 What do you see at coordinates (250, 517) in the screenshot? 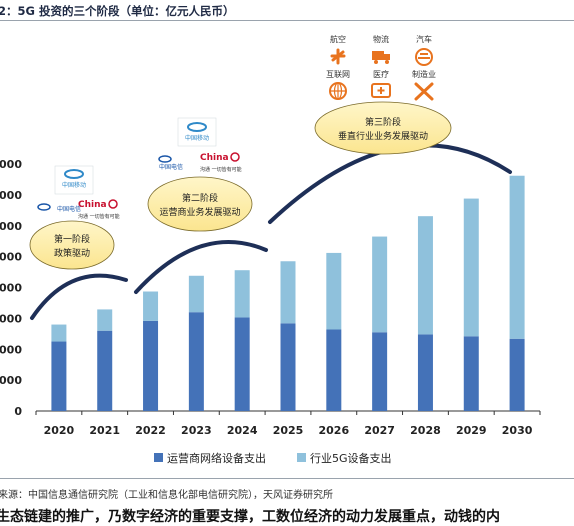
I see `cropped-body-text: 生态链建的推广，乃数字经济的重要支撑，工数位经济的动力发展重点，动钱的内` at bounding box center [250, 517].